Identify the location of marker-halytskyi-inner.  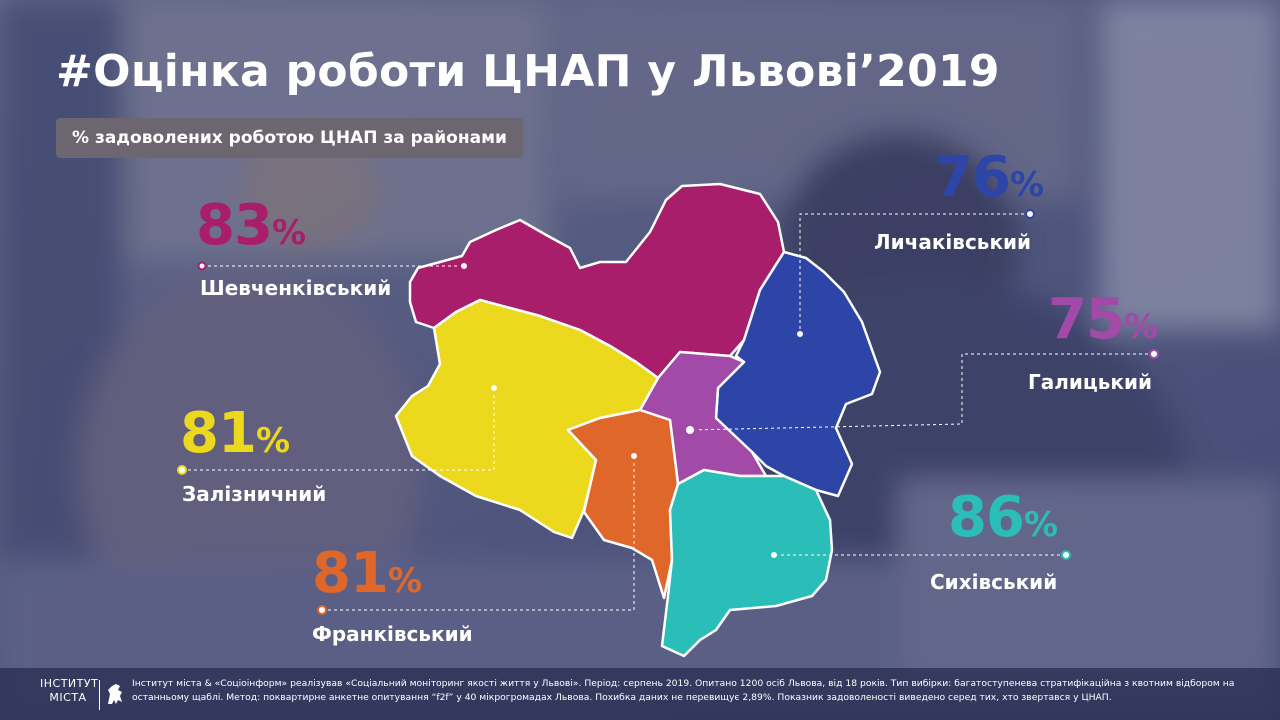
(690, 430).